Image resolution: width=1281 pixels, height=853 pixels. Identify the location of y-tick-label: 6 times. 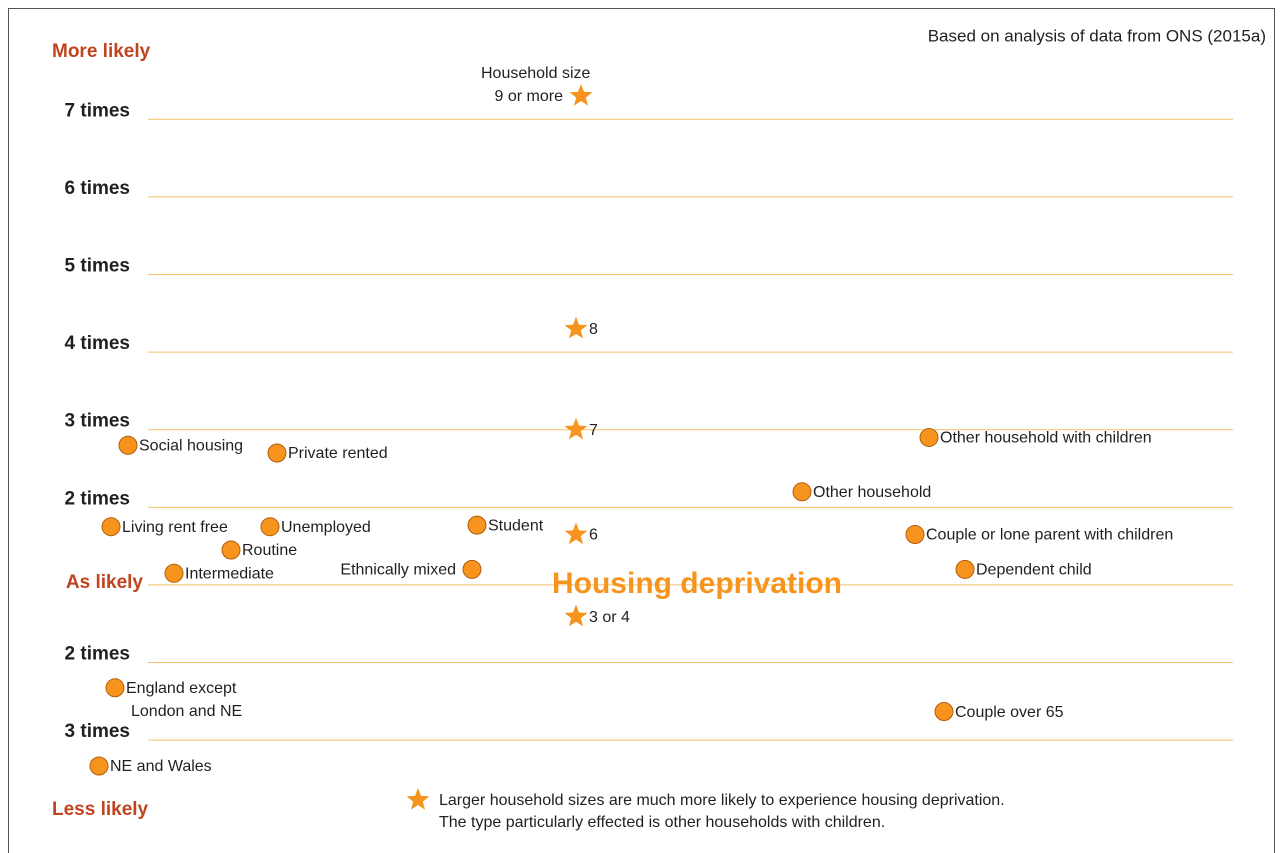
(97, 188).